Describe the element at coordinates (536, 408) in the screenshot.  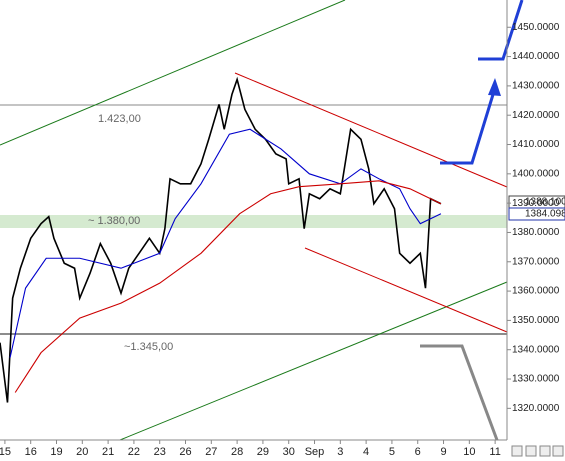
I see `y-tick-label: 1320.0000` at that location.